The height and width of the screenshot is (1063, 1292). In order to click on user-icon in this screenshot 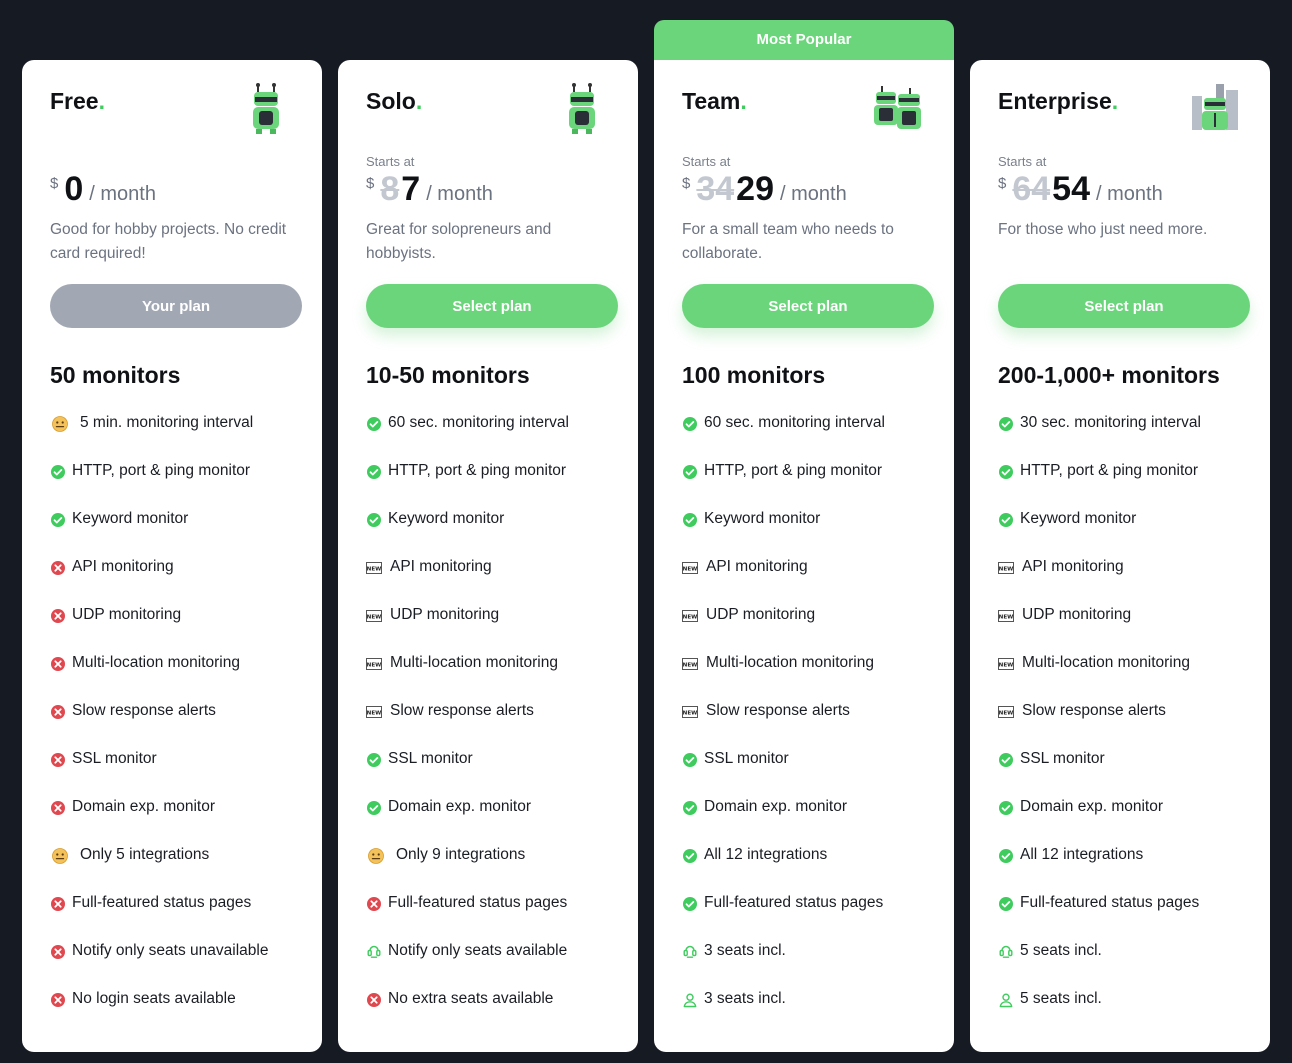, I will do `click(1006, 1000)`.